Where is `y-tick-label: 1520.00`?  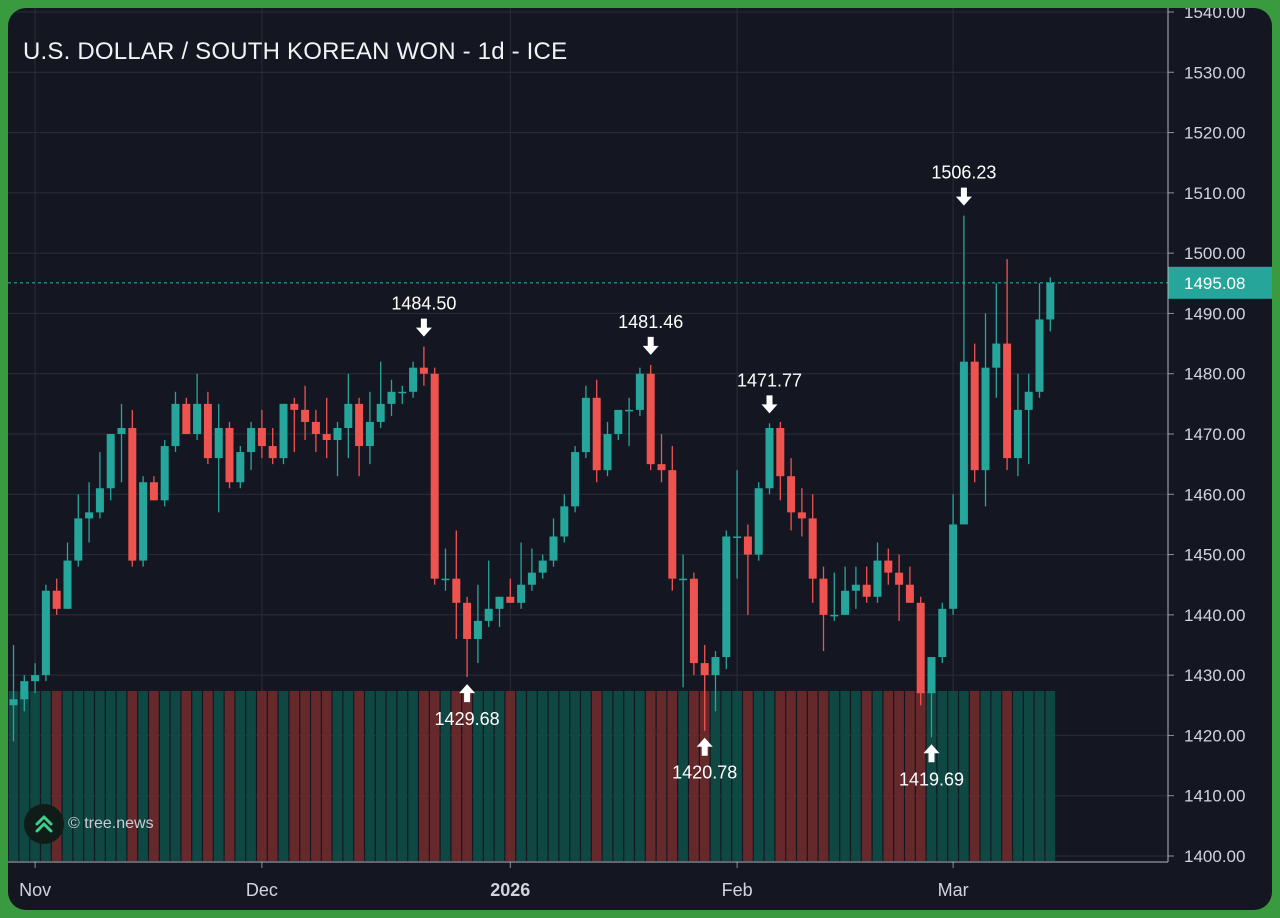
y-tick-label: 1520.00 is located at coordinates (1214, 133).